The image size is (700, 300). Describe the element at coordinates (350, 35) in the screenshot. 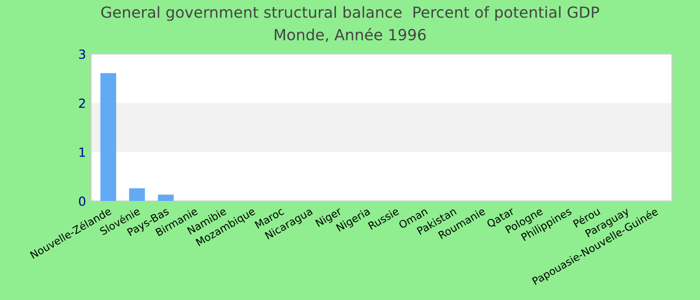

I see `chart-subtitle: Monde, Année 1996` at that location.